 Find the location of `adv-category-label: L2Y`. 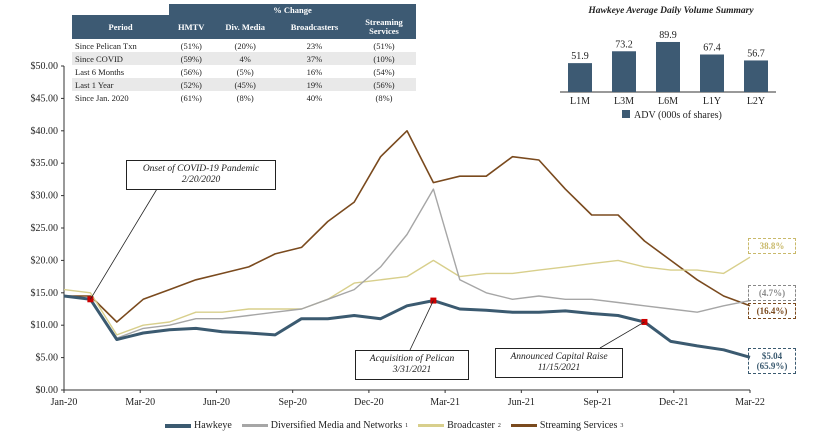

adv-category-label: L2Y is located at coordinates (756, 101).